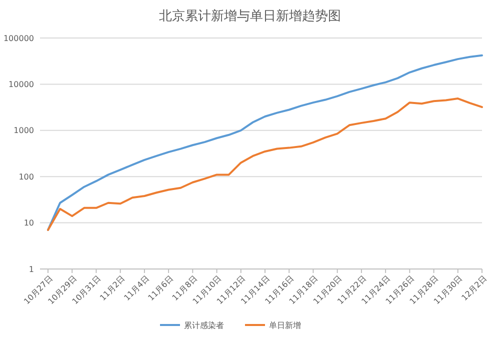 Image resolution: width=500 pixels, height=339 pixels. I want to click on y-tick-label: 100, so click(26, 177).